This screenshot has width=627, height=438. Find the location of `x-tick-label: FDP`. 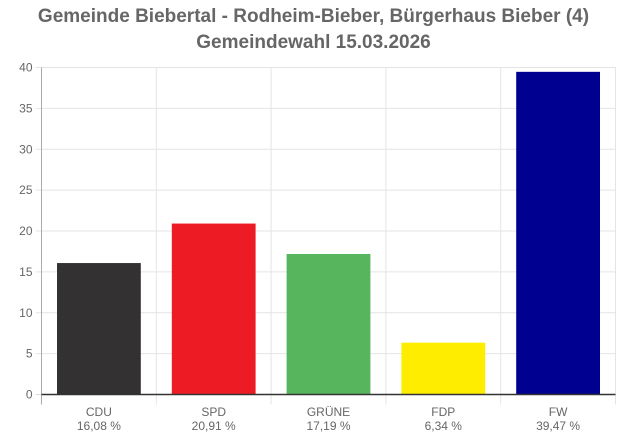

x-tick-label: FDP is located at coordinates (443, 412).